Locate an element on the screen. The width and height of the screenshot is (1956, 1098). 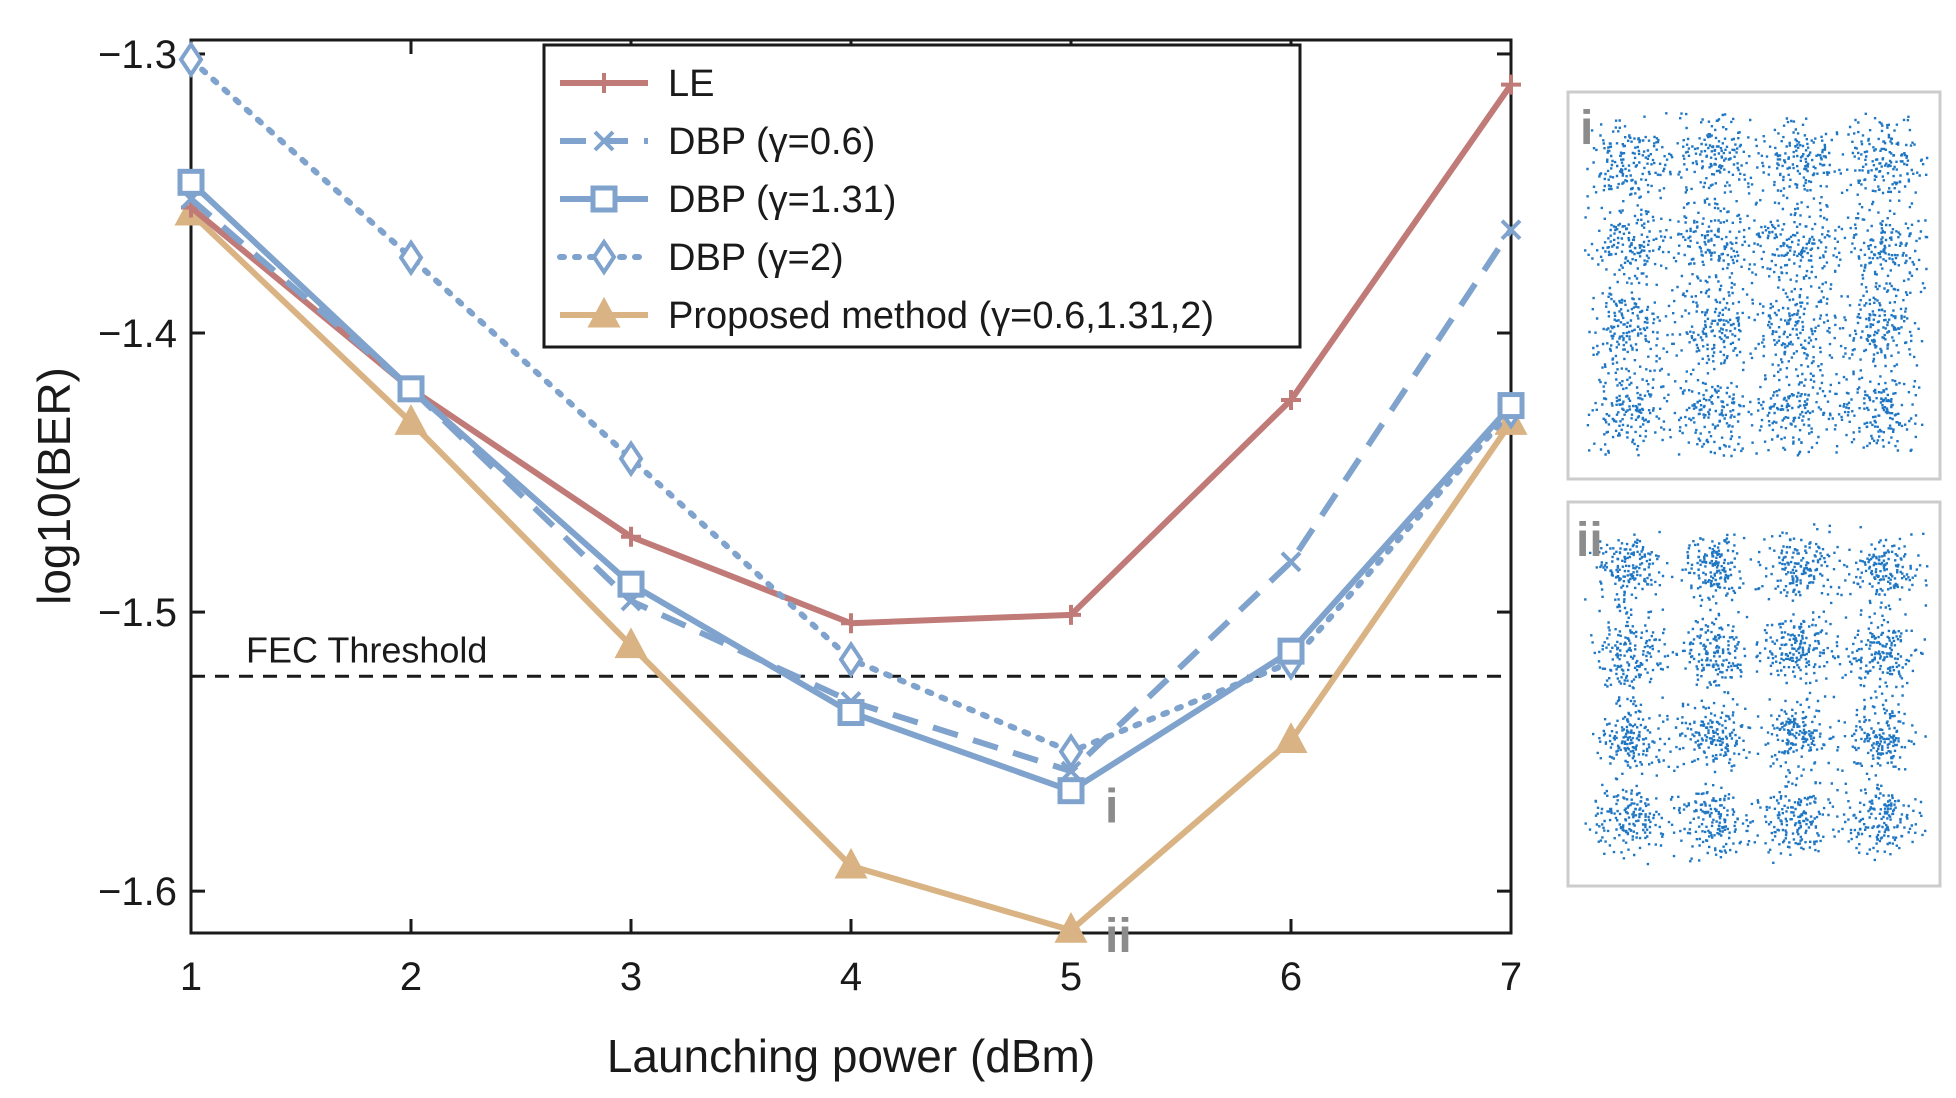
x-tick-label: 1 is located at coordinates (191, 977).